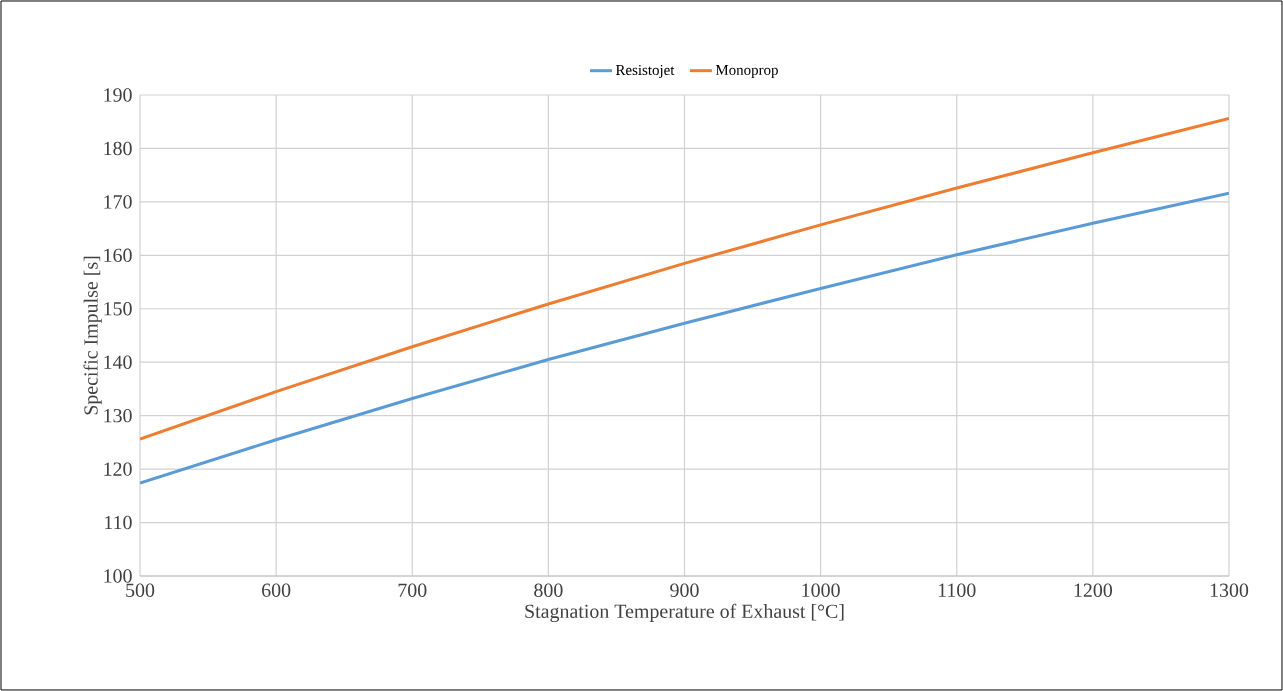  I want to click on x-tick-label: 1100, so click(957, 590).